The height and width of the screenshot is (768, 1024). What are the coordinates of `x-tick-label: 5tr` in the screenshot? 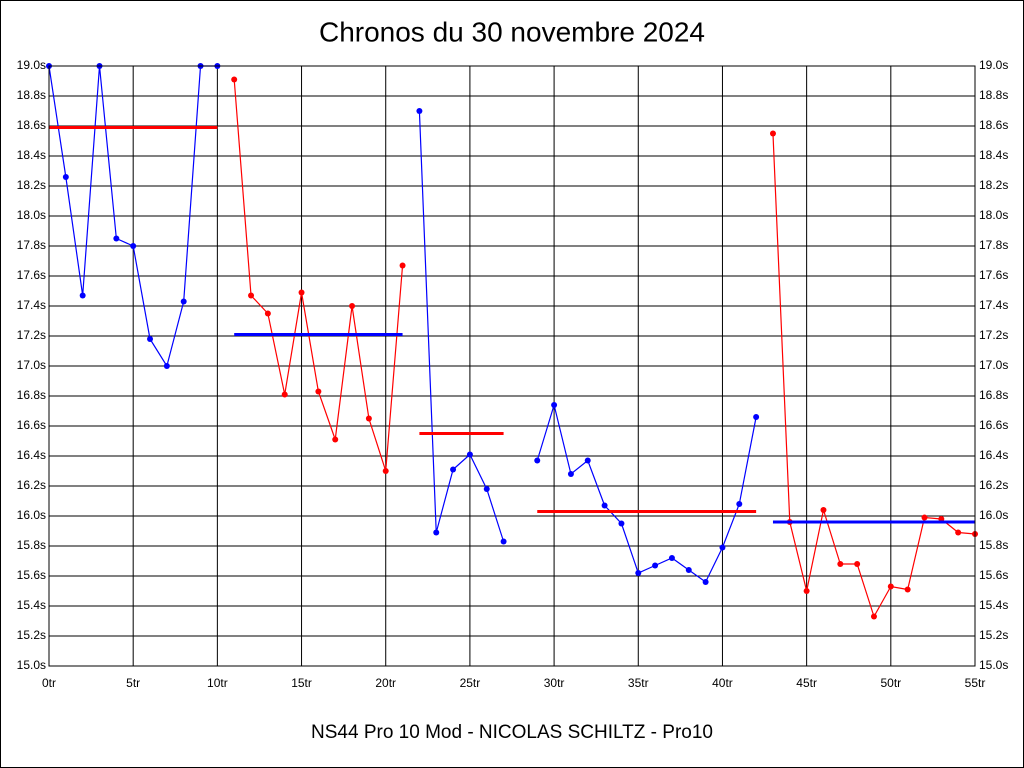 It's located at (133, 683).